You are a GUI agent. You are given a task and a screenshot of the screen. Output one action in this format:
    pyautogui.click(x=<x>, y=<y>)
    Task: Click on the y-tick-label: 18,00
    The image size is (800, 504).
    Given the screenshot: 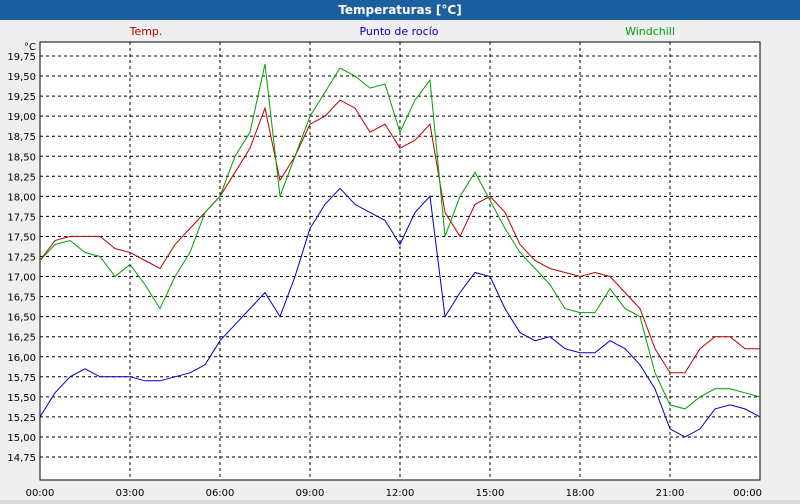 What is the action you would take?
    pyautogui.click(x=21, y=197)
    